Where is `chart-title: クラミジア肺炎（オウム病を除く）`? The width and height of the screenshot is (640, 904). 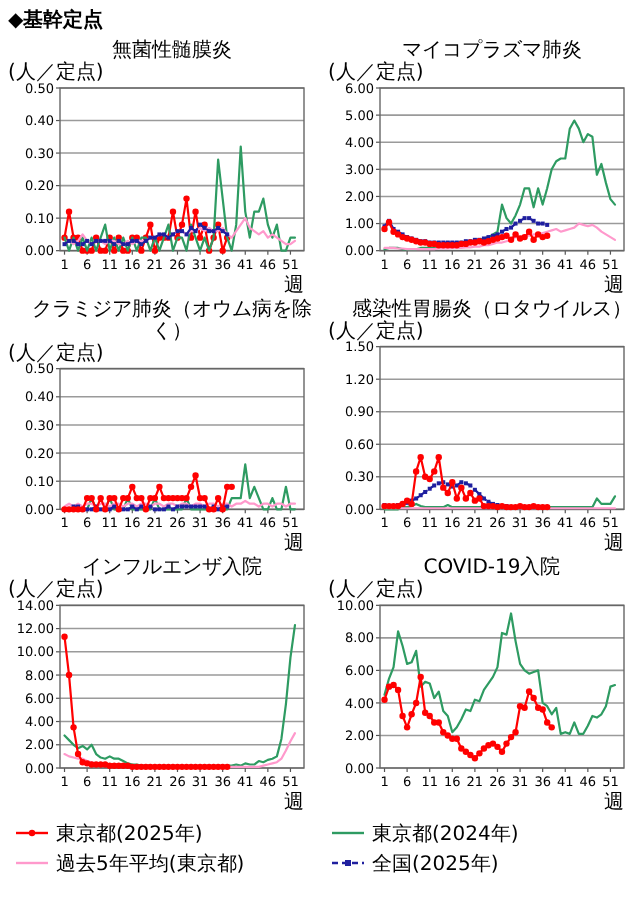 chart-title: クラミジア肺炎（オウム病を除く） is located at coordinates (172, 319).